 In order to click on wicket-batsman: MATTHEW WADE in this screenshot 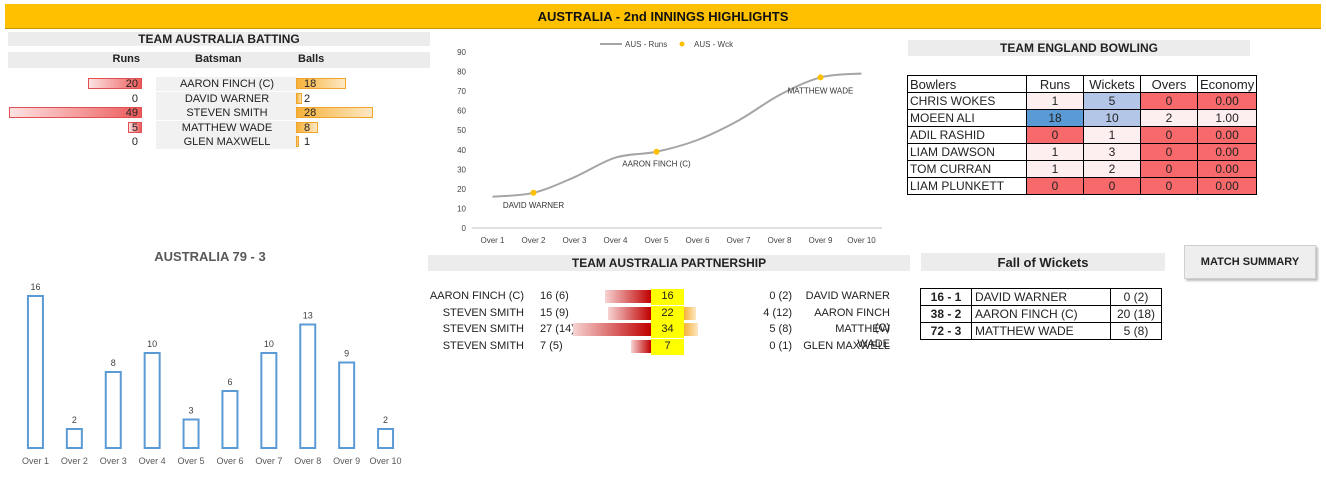, I will do `click(1041, 331)`.